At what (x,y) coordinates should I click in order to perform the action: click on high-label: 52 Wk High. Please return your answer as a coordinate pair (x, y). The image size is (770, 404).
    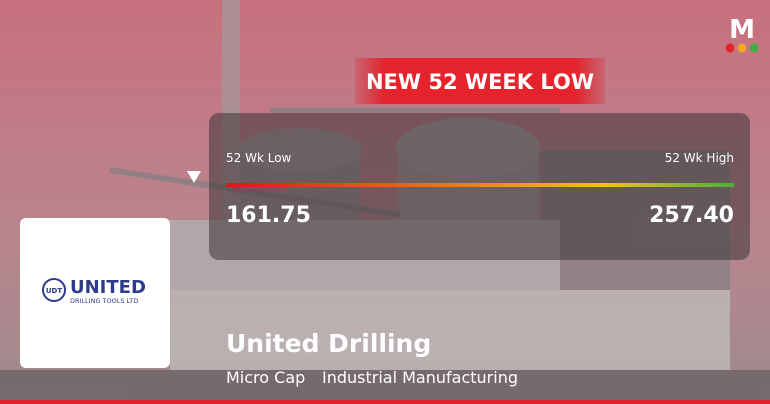
    Looking at the image, I should click on (699, 158).